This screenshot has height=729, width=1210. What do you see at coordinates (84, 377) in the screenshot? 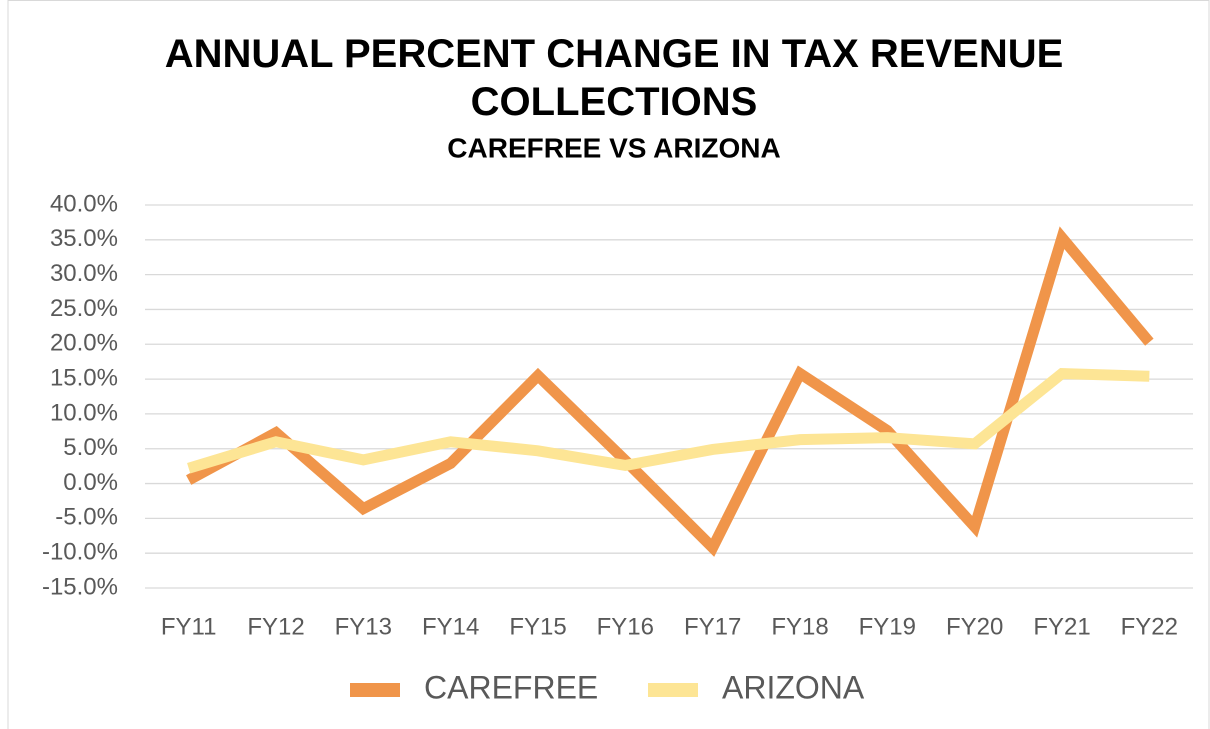
I see `y-tick-label: 15.0%` at bounding box center [84, 377].